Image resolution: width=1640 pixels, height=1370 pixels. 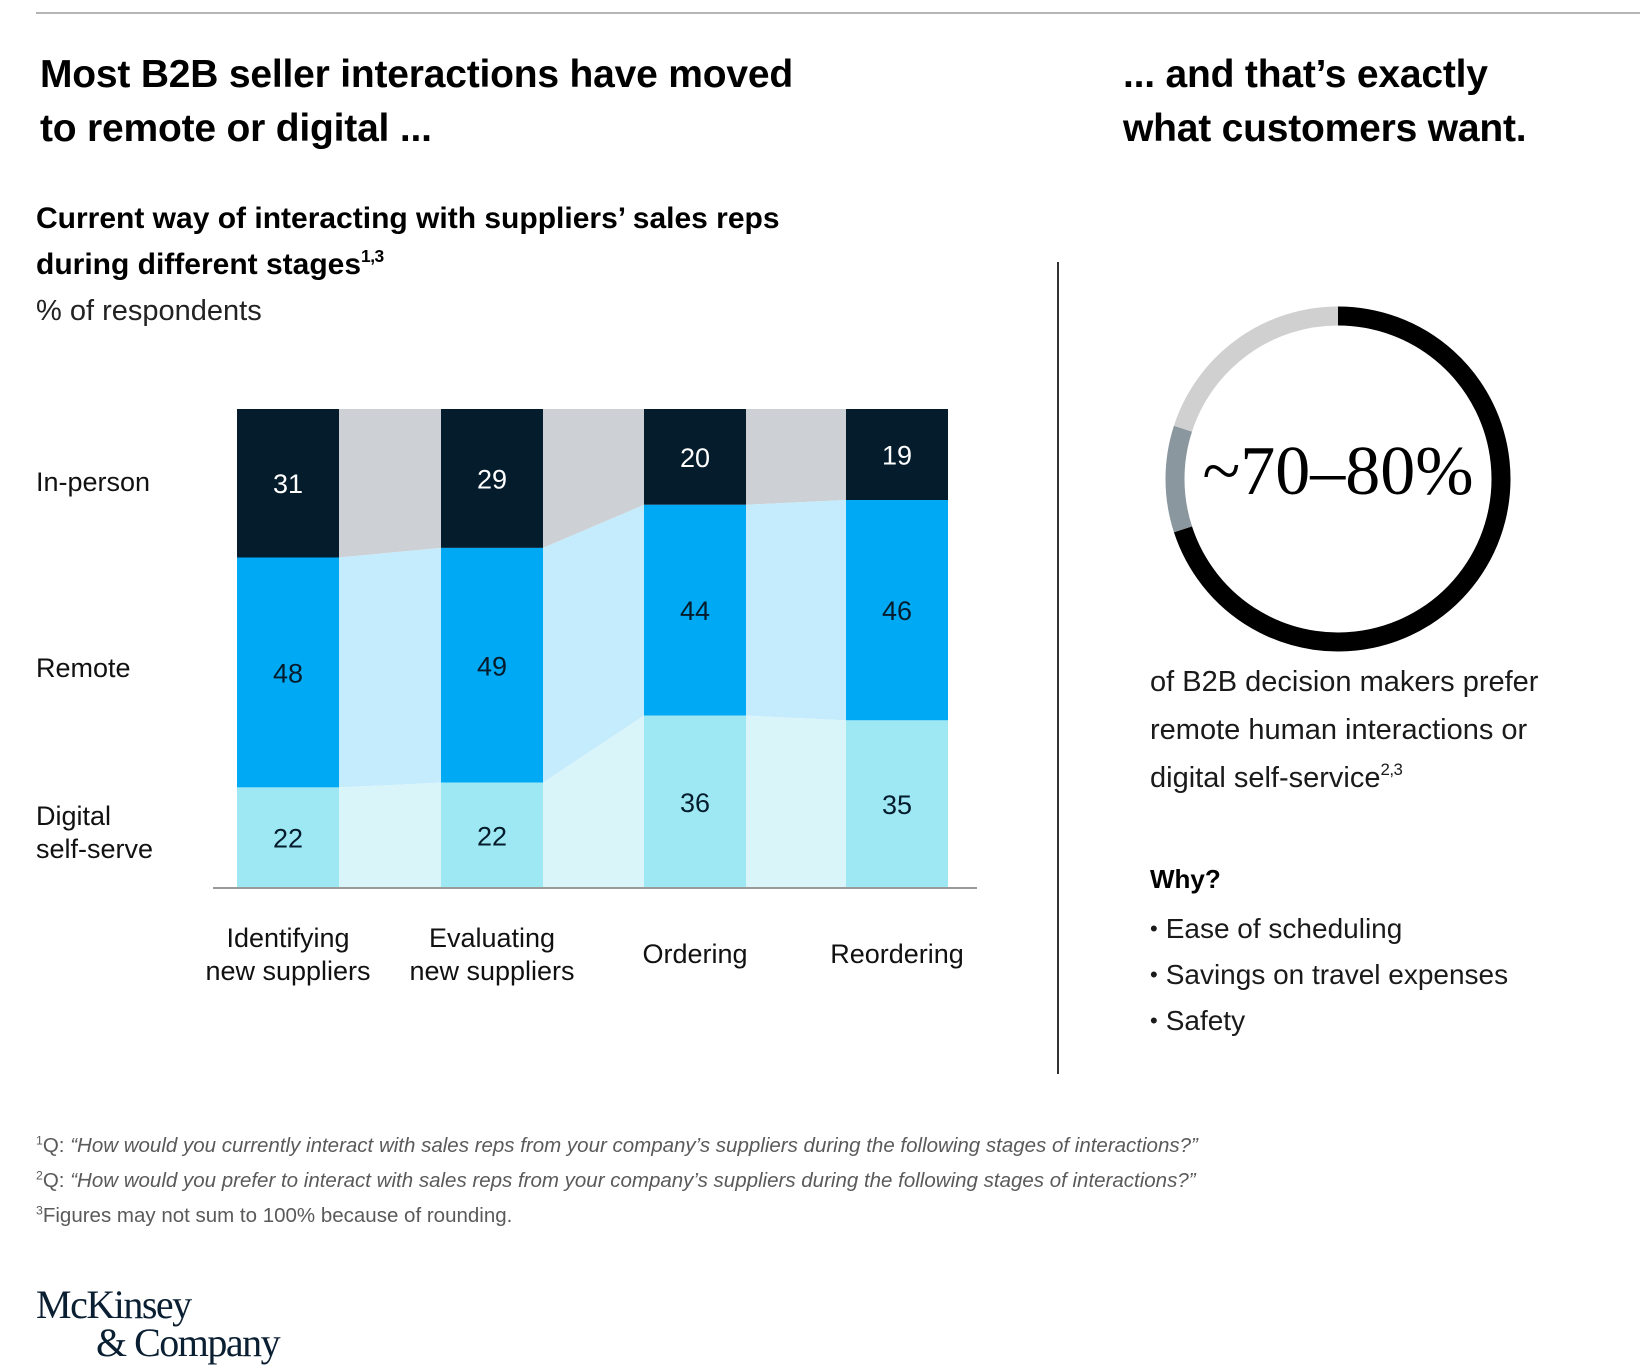 I want to click on donut-center-label: ~70–80%, so click(x=1337, y=471).